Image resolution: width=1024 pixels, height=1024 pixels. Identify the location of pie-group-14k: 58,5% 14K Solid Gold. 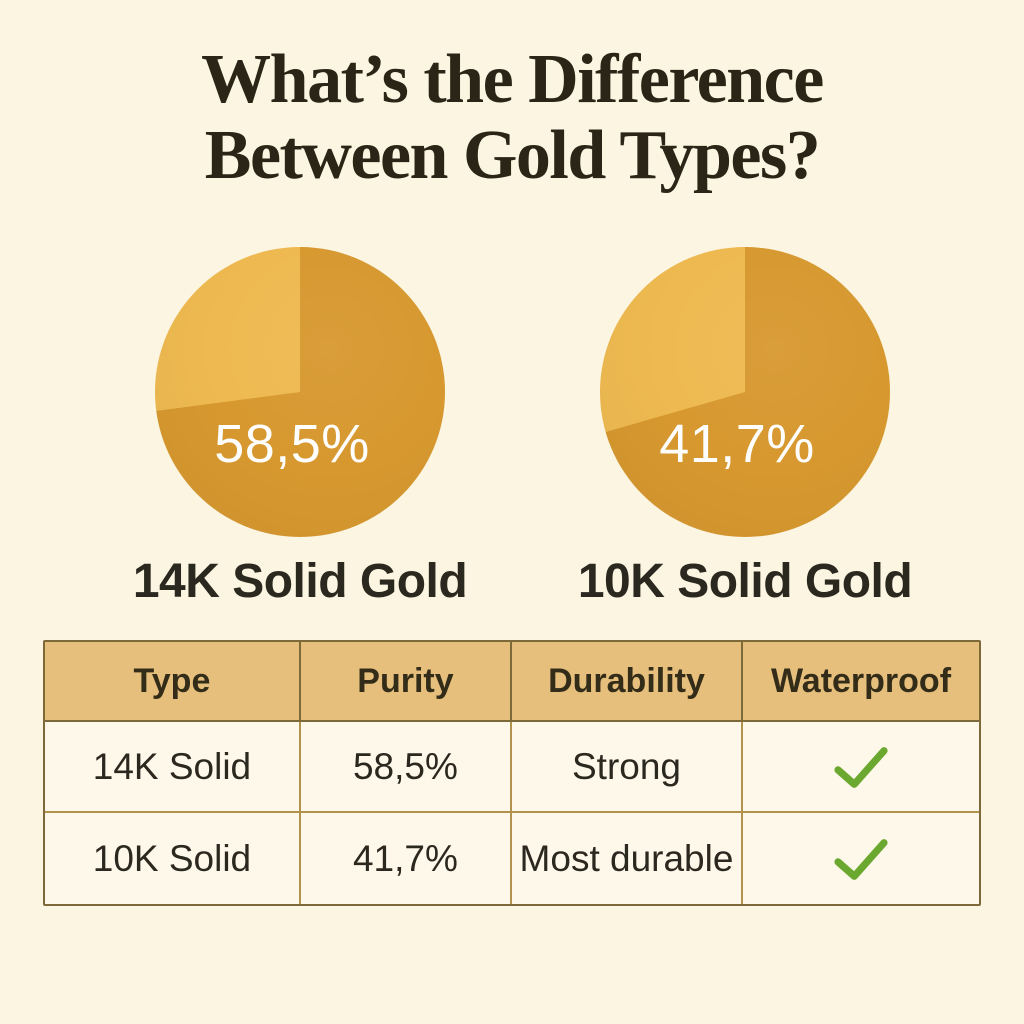
(300, 428).